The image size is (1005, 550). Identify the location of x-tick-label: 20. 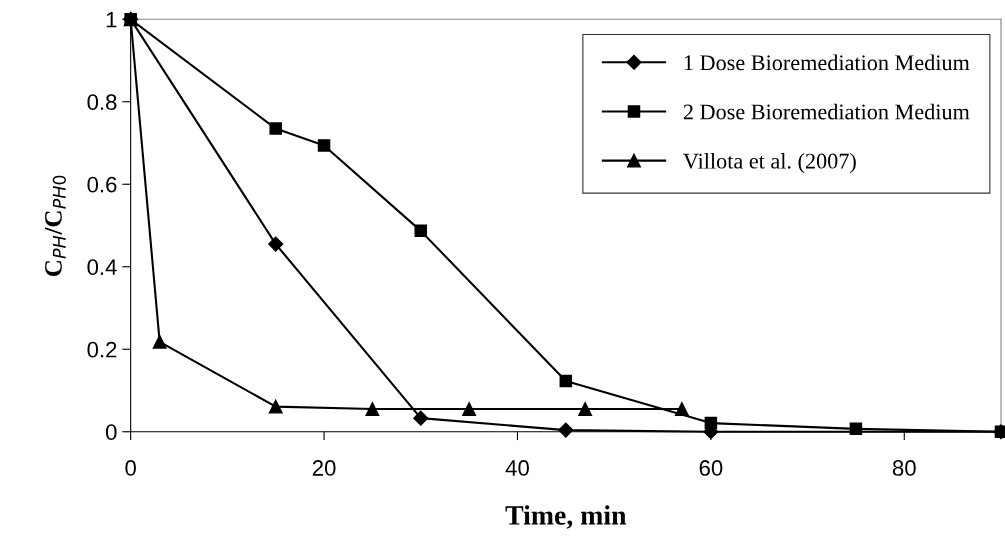
(324, 468).